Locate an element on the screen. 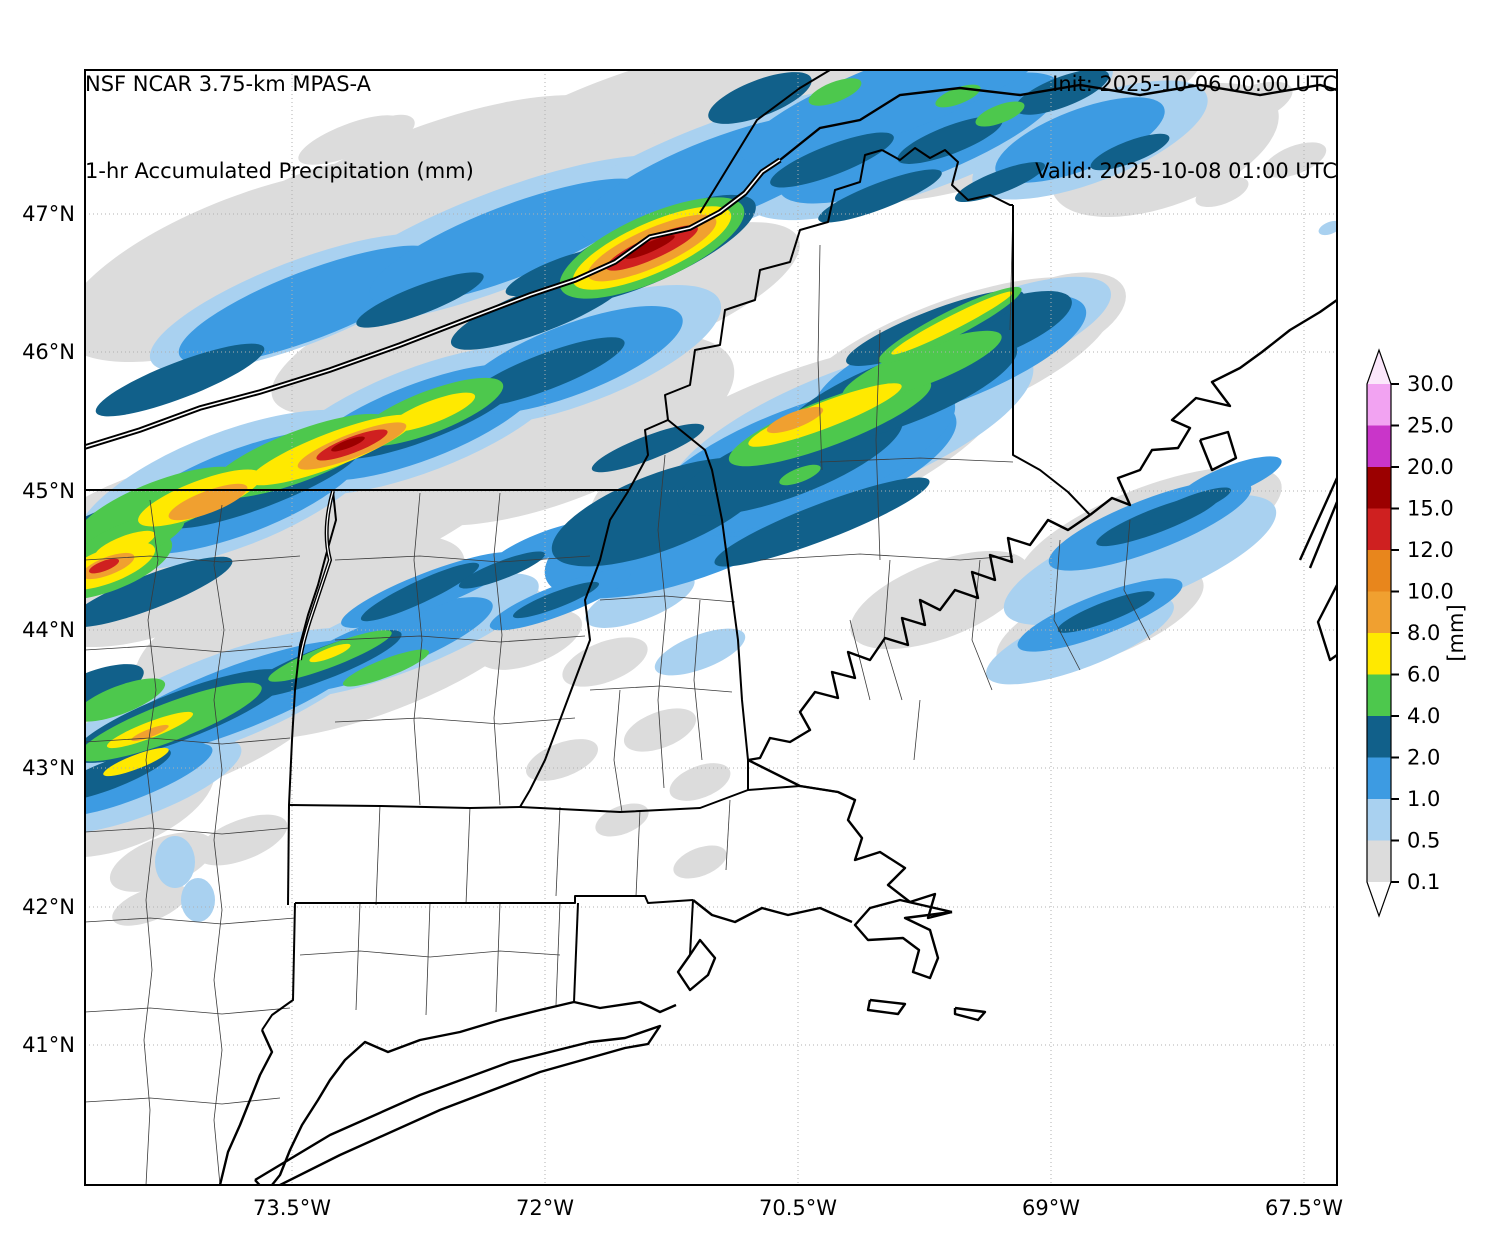  colorbar-tick-label: 0.1 is located at coordinates (1423, 882).